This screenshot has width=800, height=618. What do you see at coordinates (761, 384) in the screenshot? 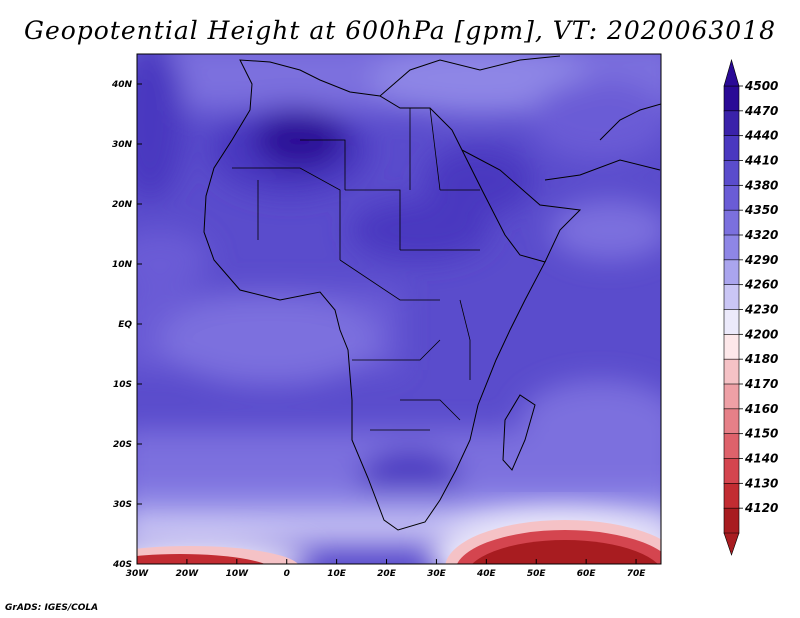
I see `colorbar-label: 4170` at bounding box center [761, 384].